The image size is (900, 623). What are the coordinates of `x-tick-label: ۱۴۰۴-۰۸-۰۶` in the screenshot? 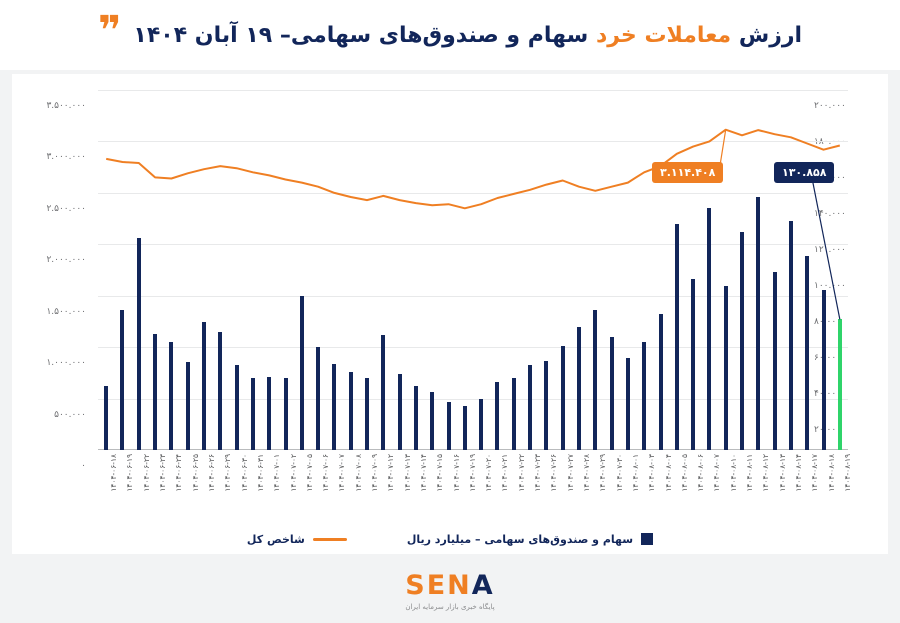 It's located at (701, 473).